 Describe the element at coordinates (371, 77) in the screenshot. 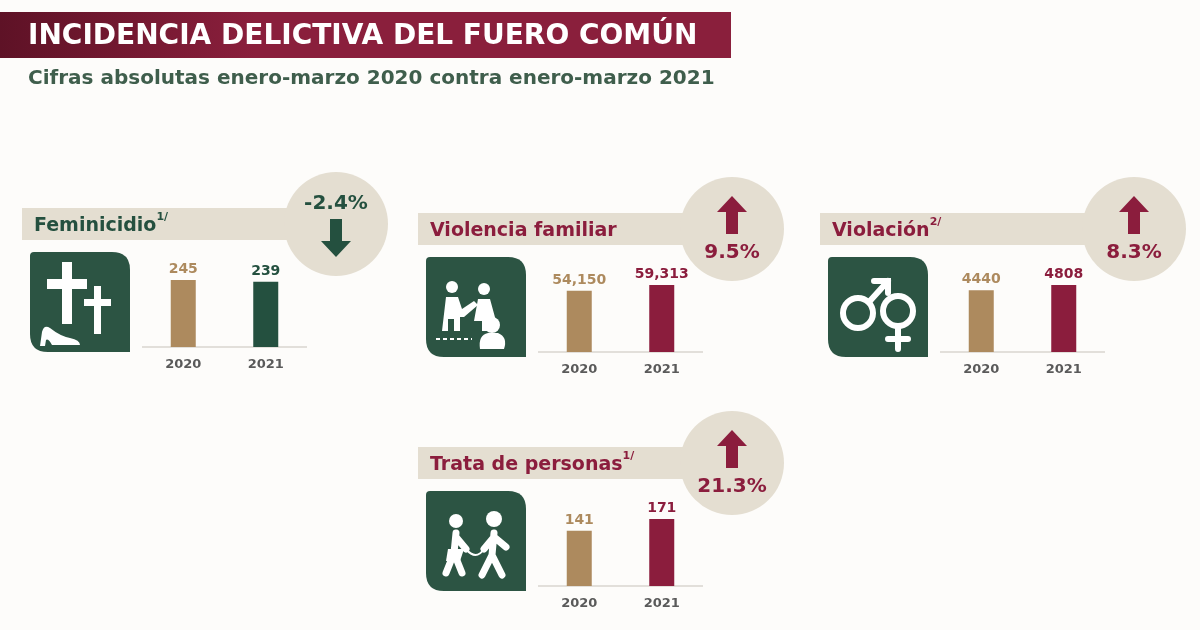

I see `text: Cifras absolutas enero-marzo 2020 contra enero-marzo 2021` at that location.